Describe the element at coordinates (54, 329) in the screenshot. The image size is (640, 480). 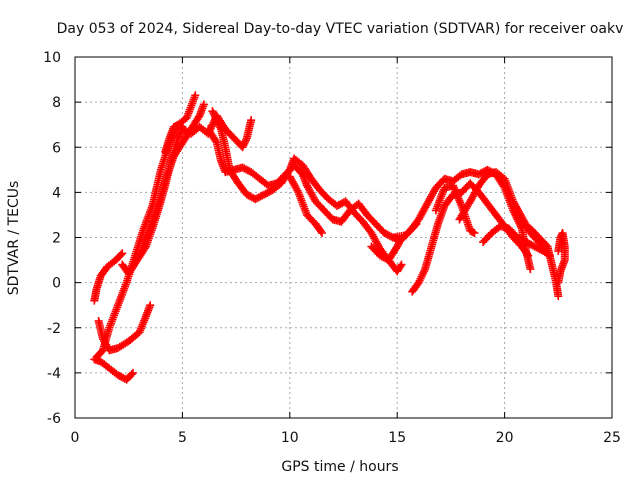
I see `y-tick-label: -2` at that location.